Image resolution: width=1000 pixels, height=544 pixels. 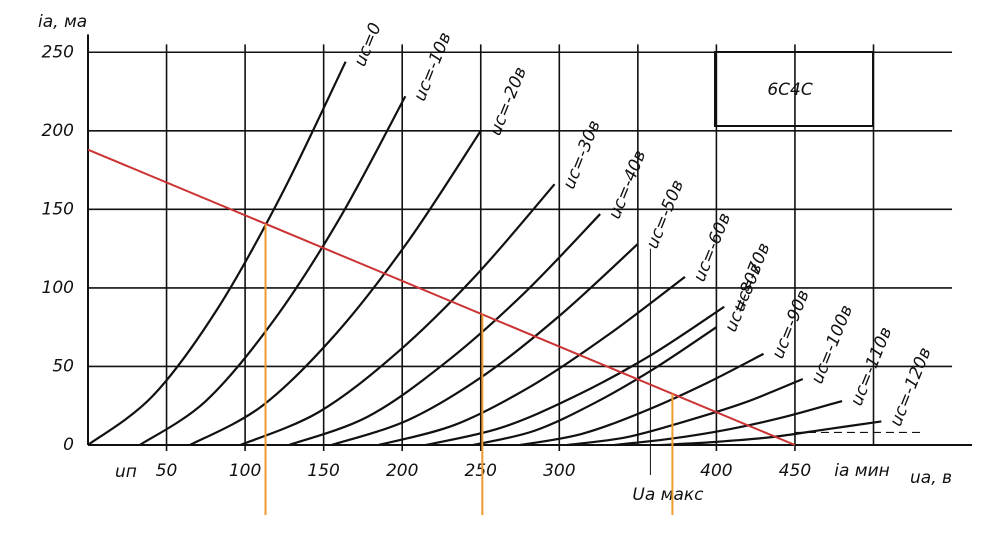 What do you see at coordinates (402, 471) in the screenshot?
I see `x-tick-label: 200` at bounding box center [402, 471].